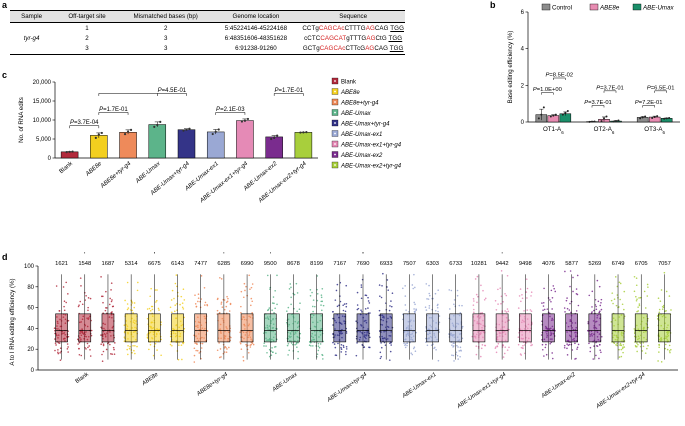 The height and width of the screenshot is (426, 685). I want to click on x-tick-label: OT3-A6, so click(654, 130).